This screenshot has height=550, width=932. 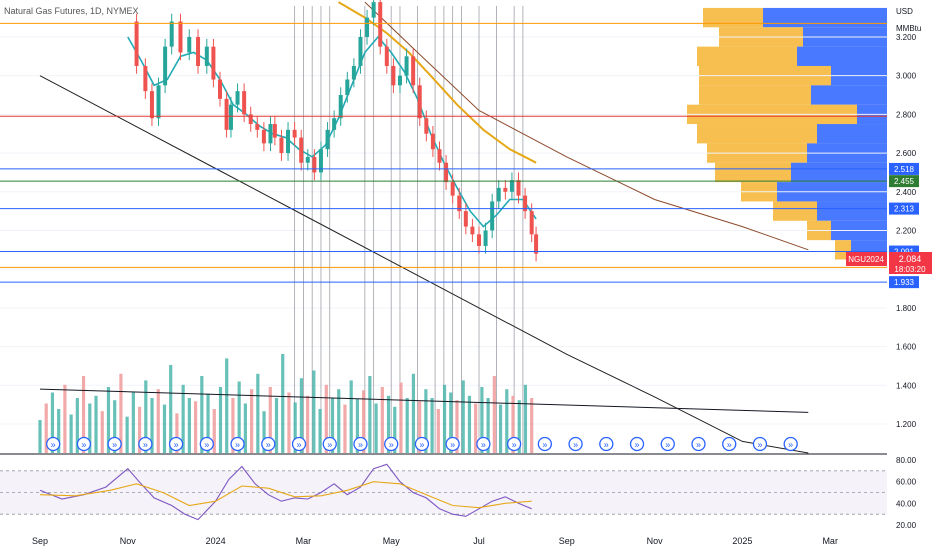 I want to click on event-icons: » » » » » » » » » » » » » » » » » » » » » » » » », so click(x=422, y=444).